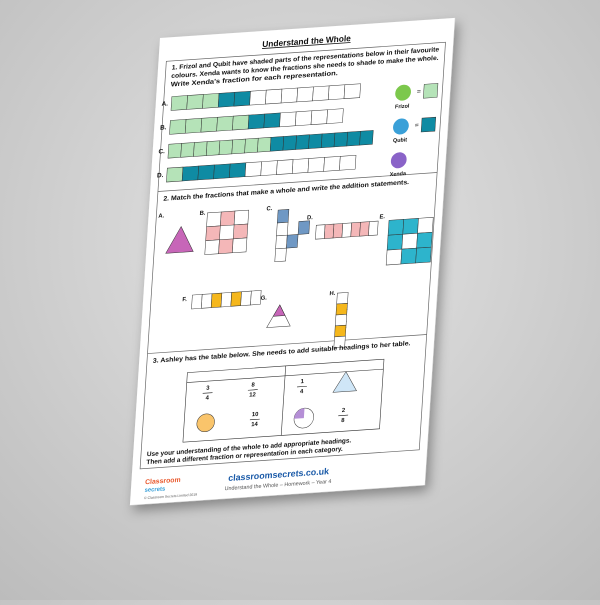 This screenshot has width=600, height=605. What do you see at coordinates (399, 174) in the screenshot?
I see `character-name: Xenda` at bounding box center [399, 174].